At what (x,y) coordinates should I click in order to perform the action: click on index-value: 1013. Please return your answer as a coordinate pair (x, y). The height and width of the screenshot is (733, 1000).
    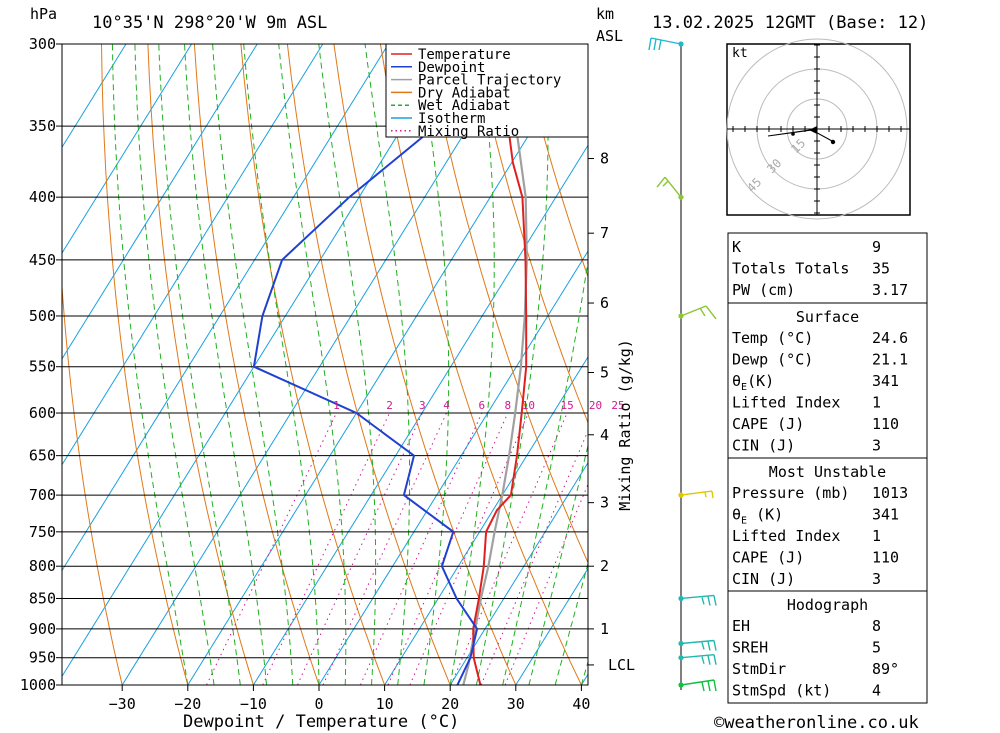
    Looking at the image, I should click on (890, 493).